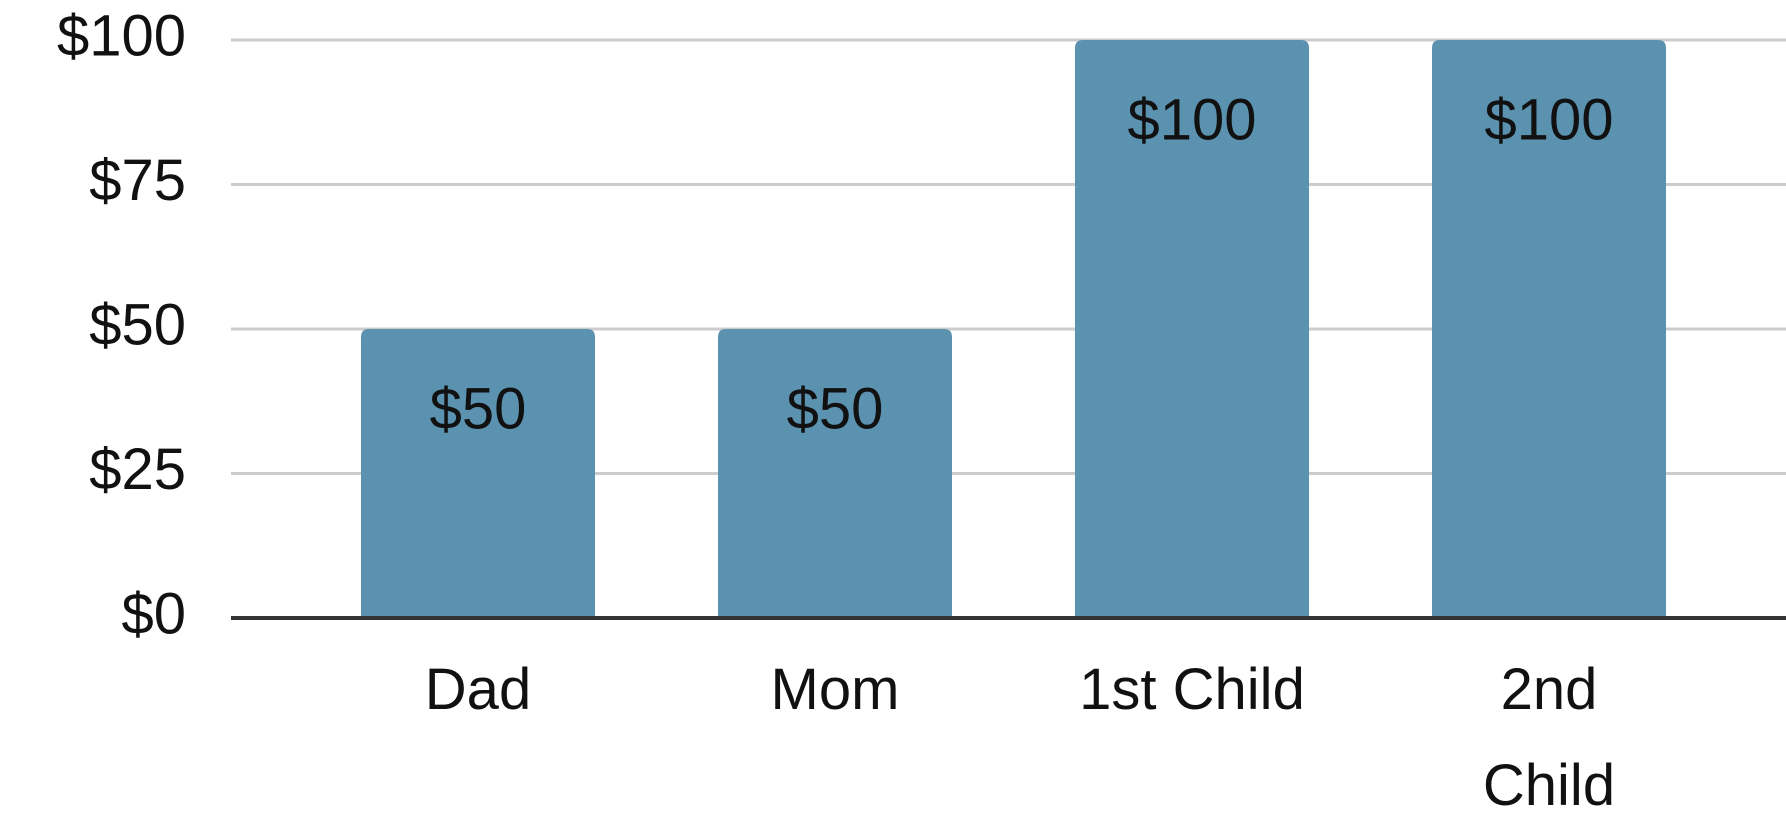 The image size is (1786, 831). I want to click on x-tick-label: Mom, so click(835, 689).